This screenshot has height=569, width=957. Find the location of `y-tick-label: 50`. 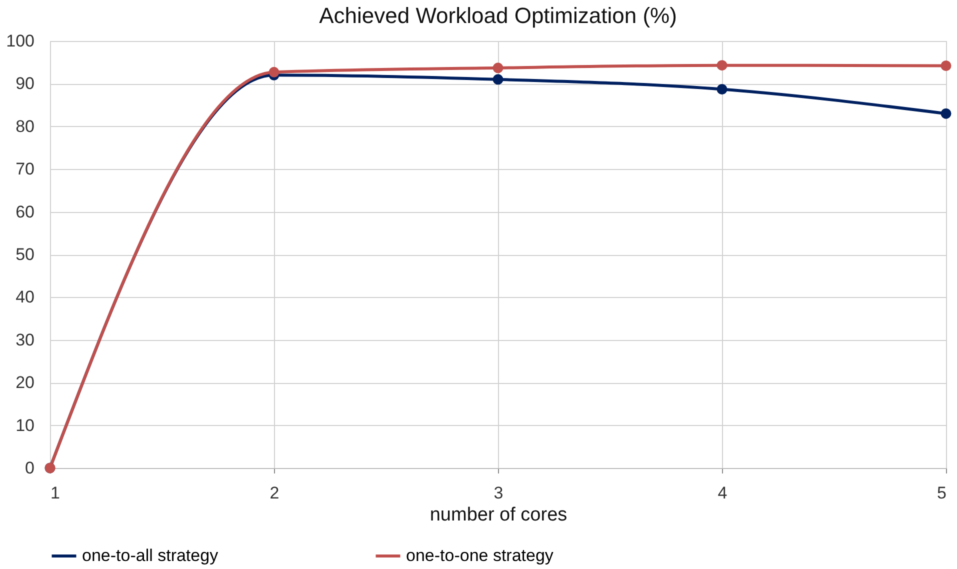

y-tick-label: 50 is located at coordinates (25, 254).